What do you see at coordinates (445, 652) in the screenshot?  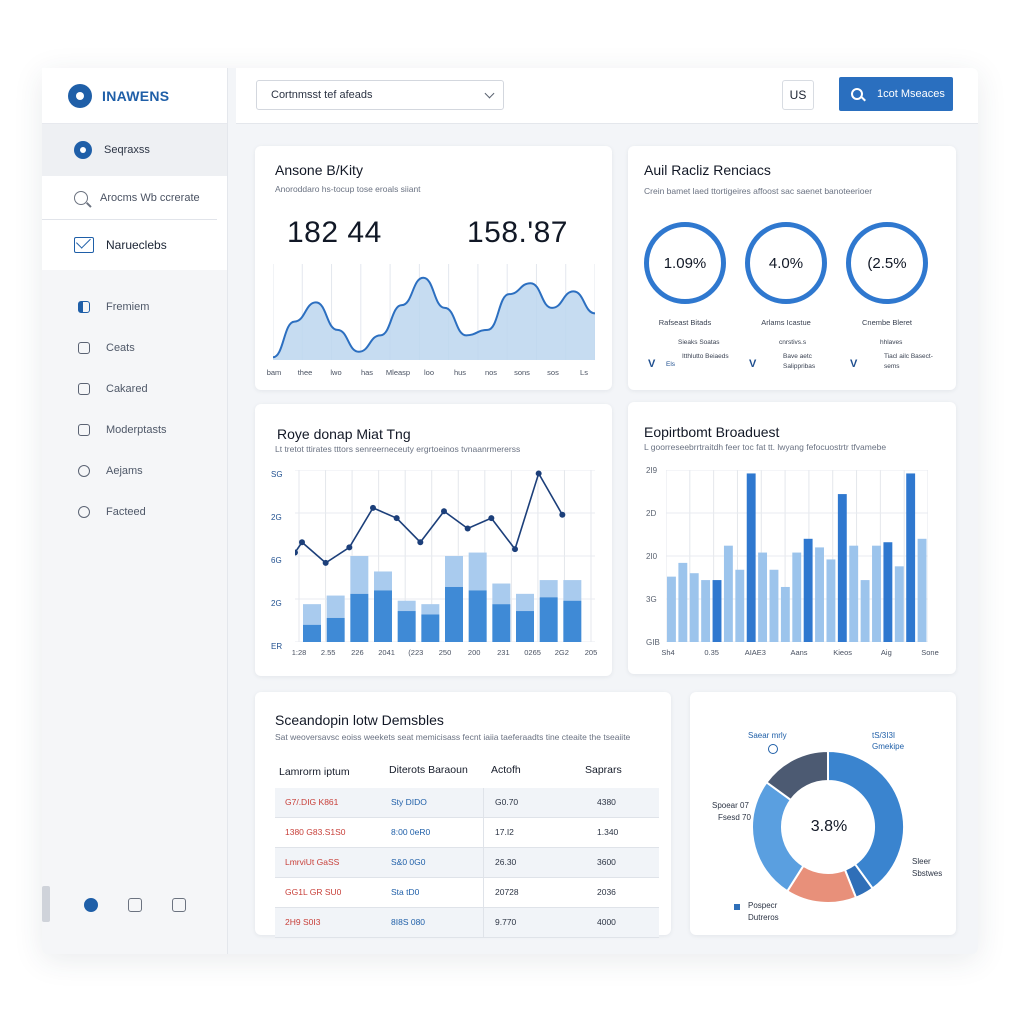 I see `x-tick-label: 250` at bounding box center [445, 652].